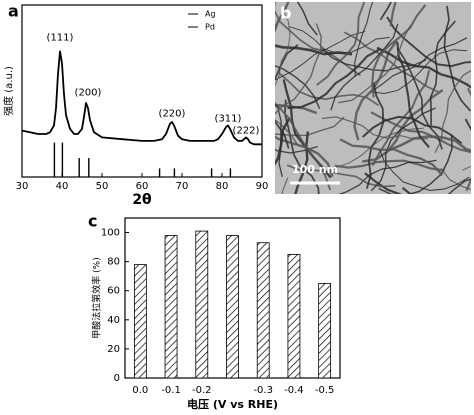  Describe the element at coordinates (113, 291) in the screenshot. I see `y-tick-label: 60` at that location.